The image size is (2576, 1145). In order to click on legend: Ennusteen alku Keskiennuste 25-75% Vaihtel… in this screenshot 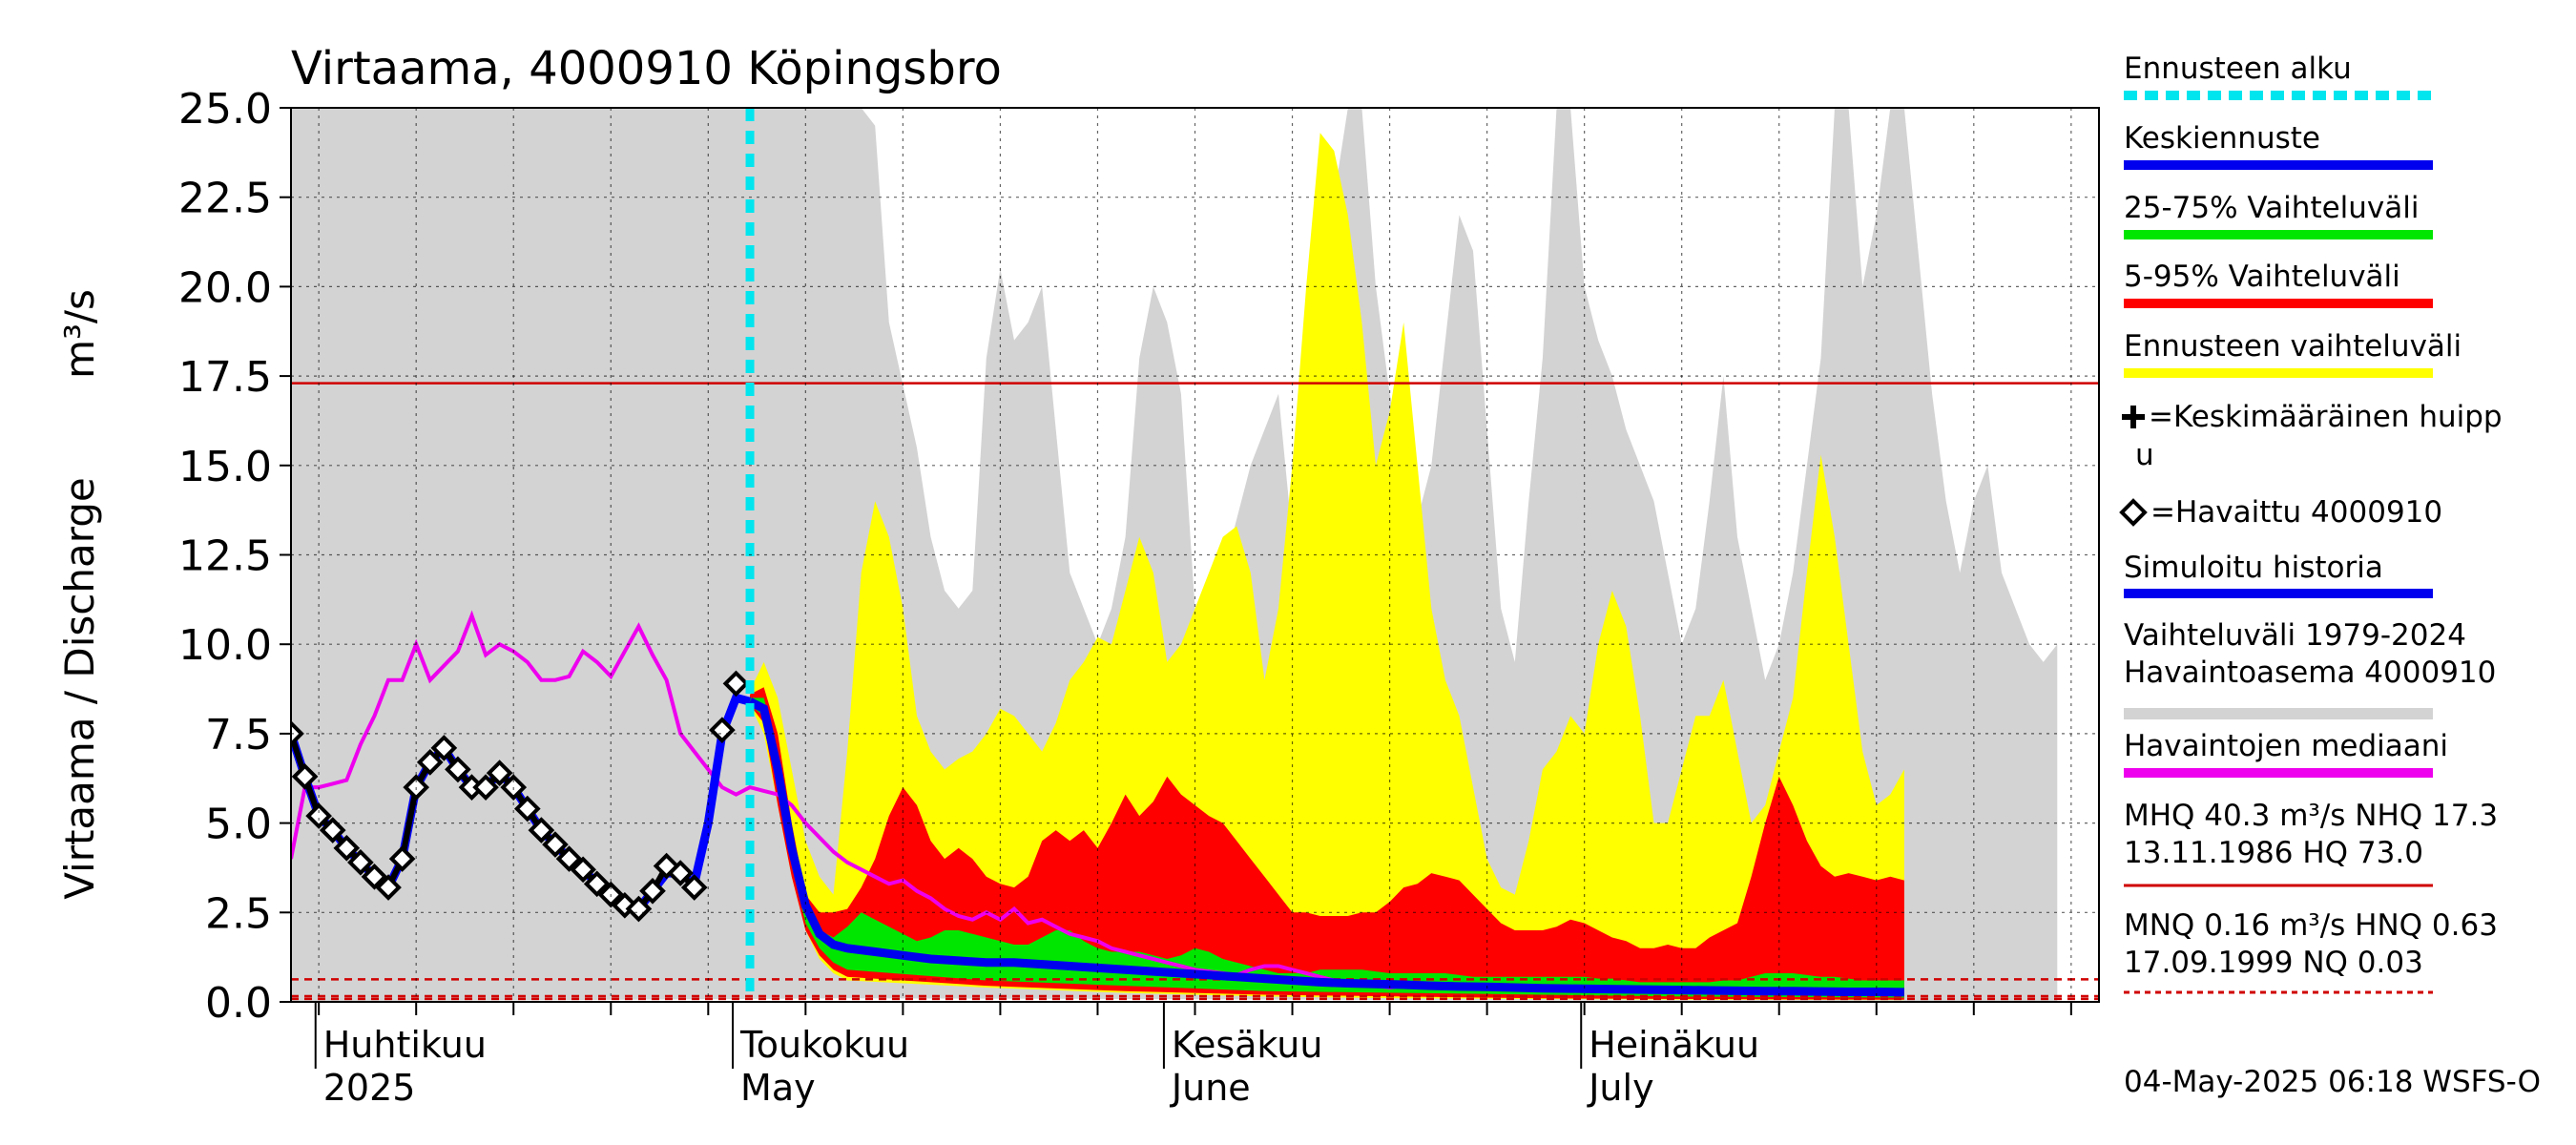, I will do `click(2311, 523)`.